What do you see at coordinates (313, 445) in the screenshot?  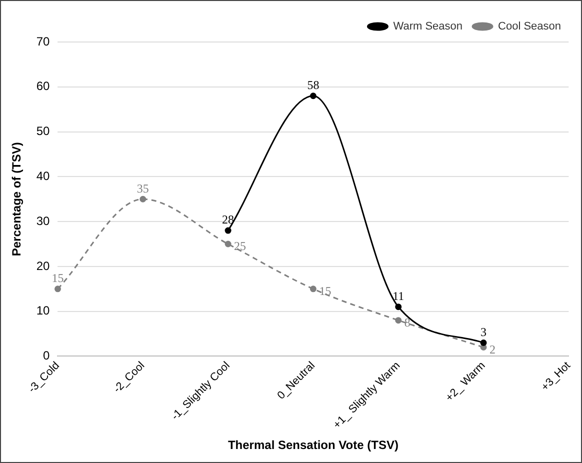 I see `x-axis-title: Thermal Sensation Vote (TSV)` at bounding box center [313, 445].